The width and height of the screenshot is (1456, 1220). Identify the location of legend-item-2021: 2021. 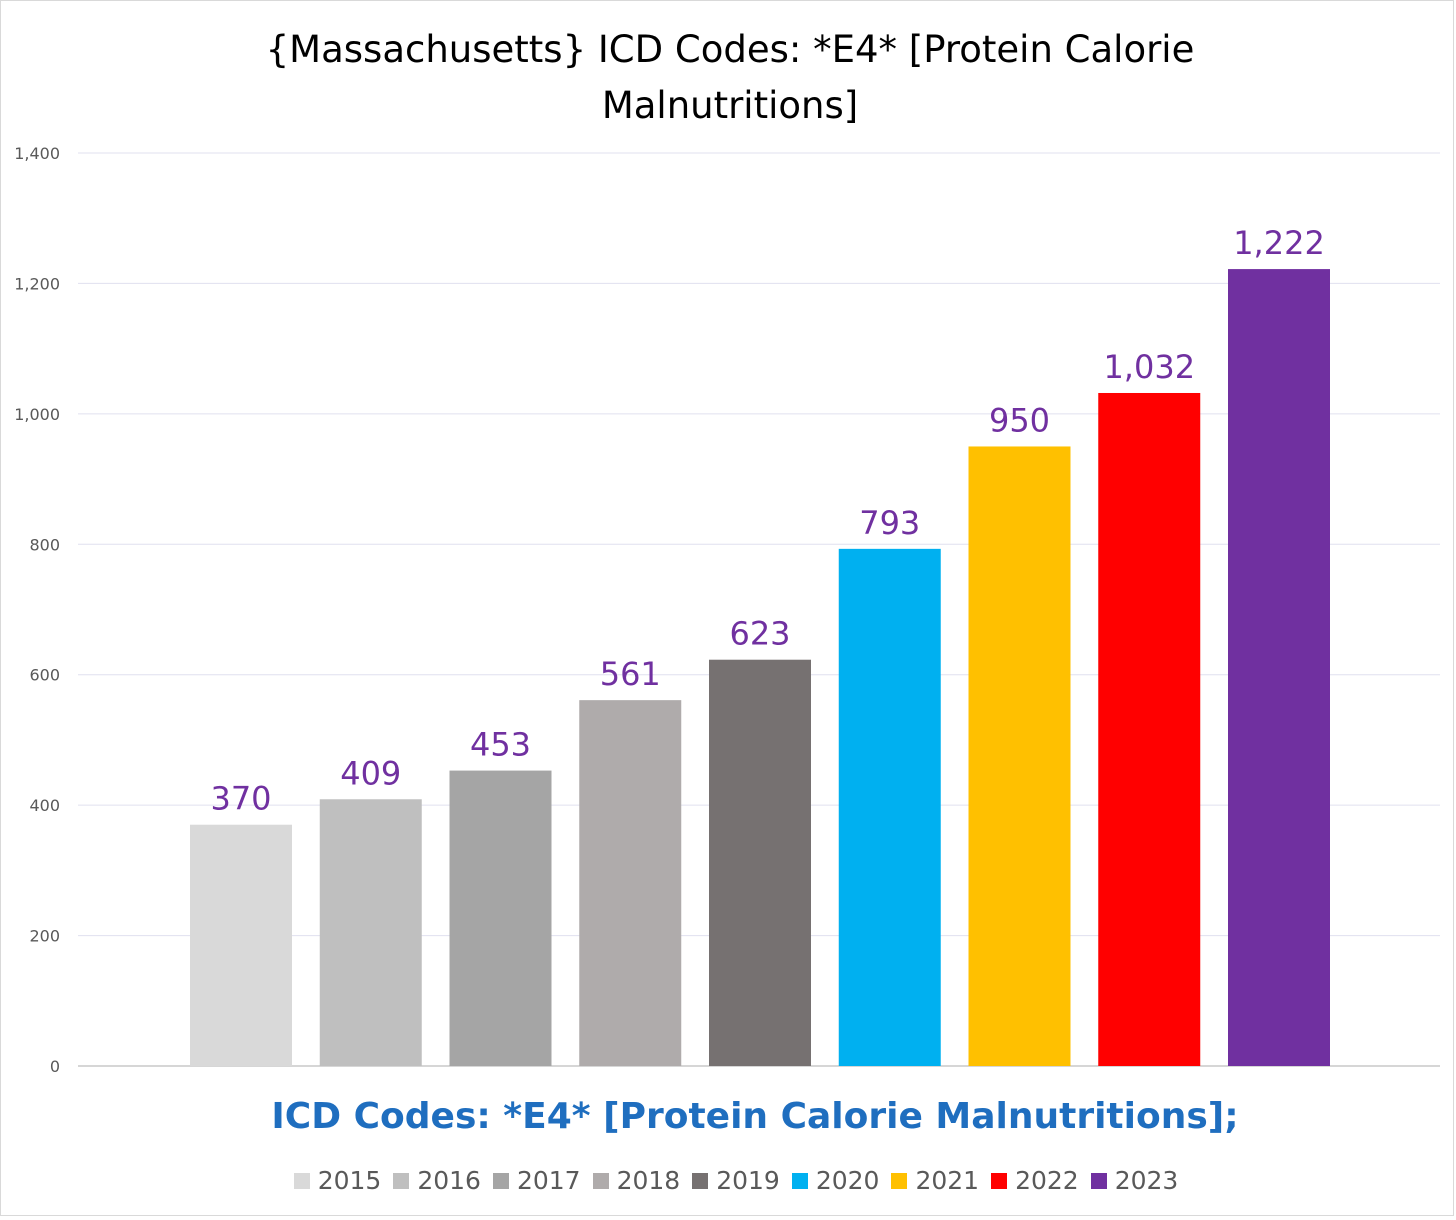
(935, 1180).